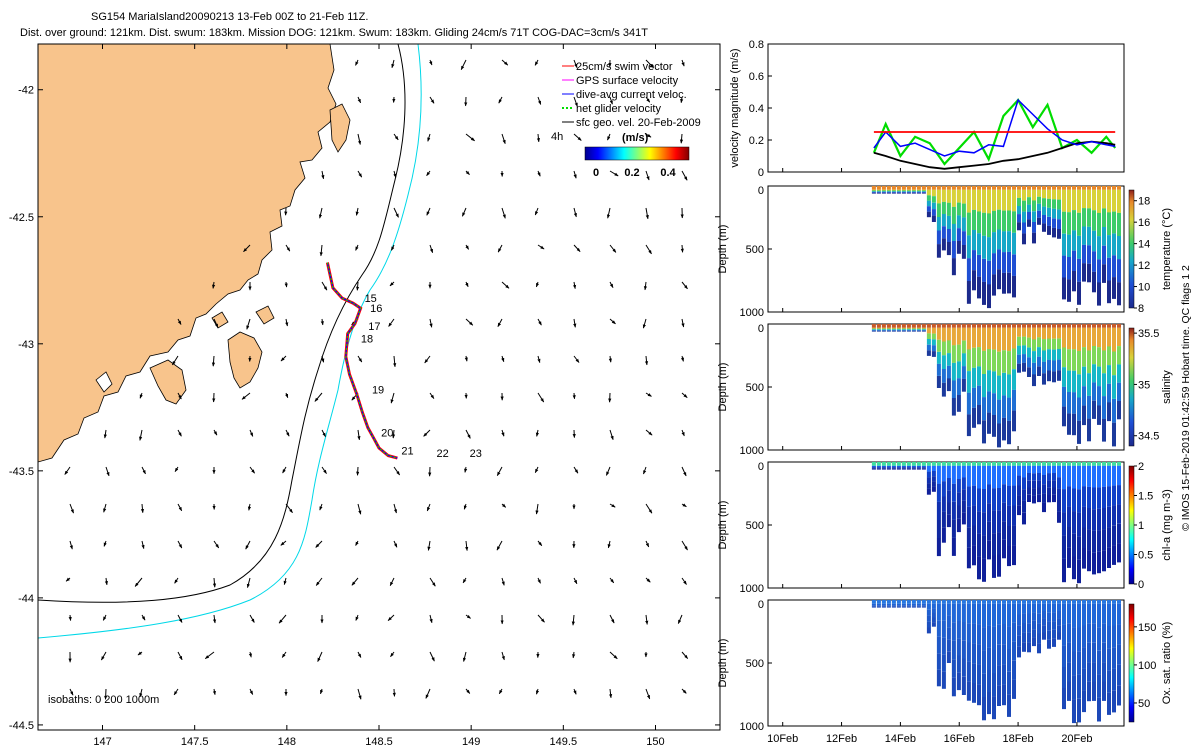 This screenshot has height=750, width=1200. I want to click on colorbar-tick-label: 2, so click(1141, 467).